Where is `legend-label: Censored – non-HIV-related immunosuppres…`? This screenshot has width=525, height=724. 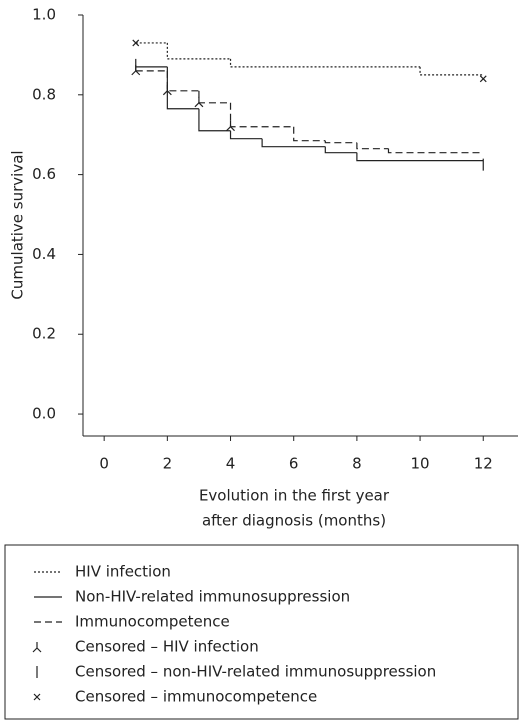 legend-label: Censored – non-HIV-related immunosuppres… is located at coordinates (255, 672).